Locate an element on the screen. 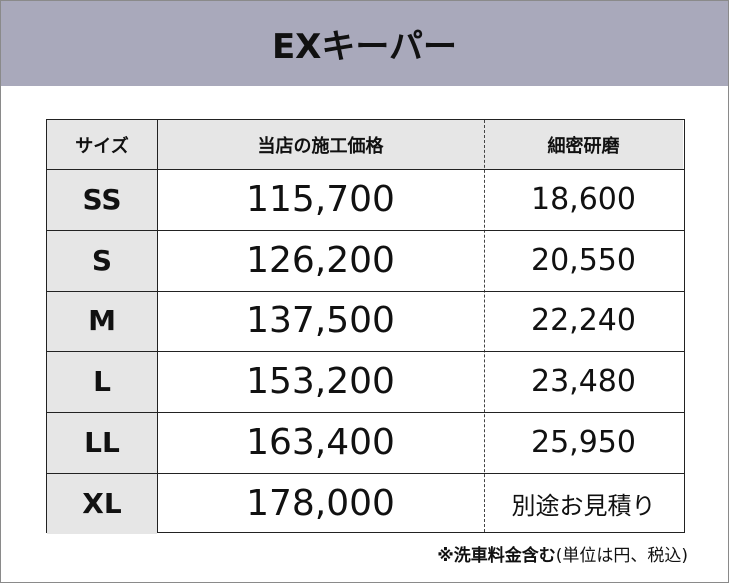 Image resolution: width=729 pixels, height=583 pixels. column-header: 当店の施工価格 is located at coordinates (320, 146).